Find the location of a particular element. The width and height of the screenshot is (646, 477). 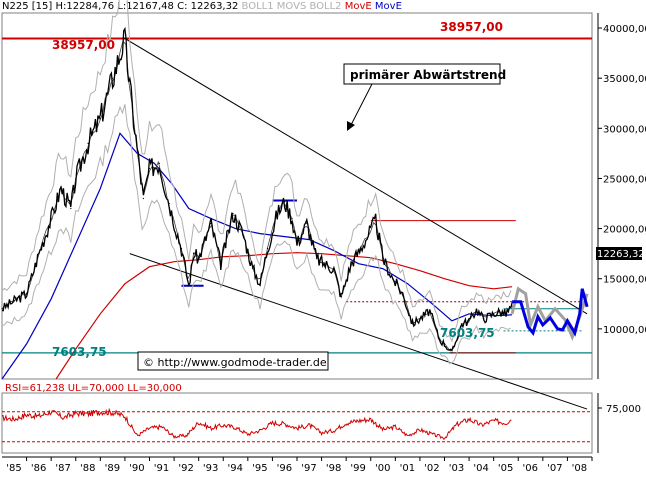

level-high-label-left: 38957,00 is located at coordinates (83, 45).